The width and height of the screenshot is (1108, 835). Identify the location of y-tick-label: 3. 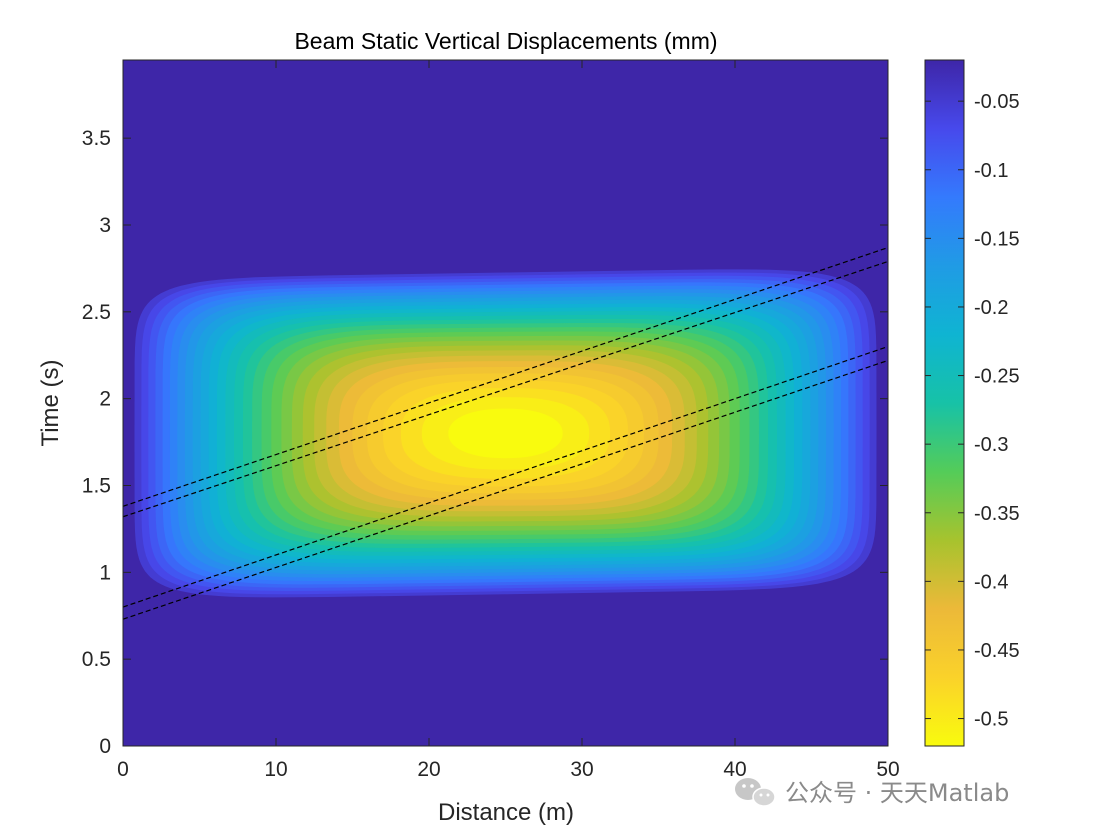
(105, 225).